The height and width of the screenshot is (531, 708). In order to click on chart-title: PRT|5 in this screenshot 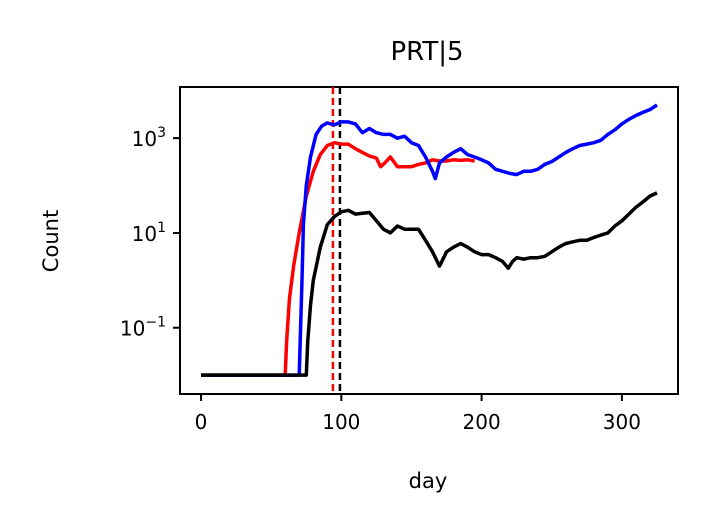, I will do `click(426, 52)`.